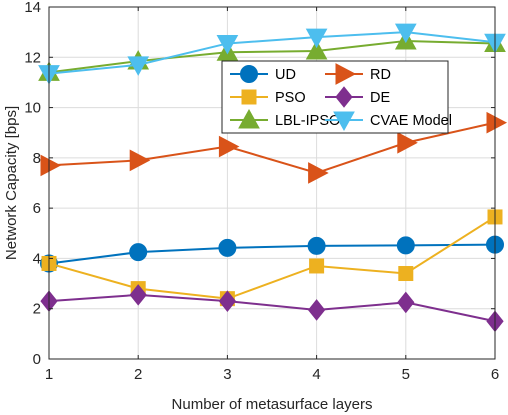 The width and height of the screenshot is (508, 415). I want to click on legend-item-pso: PSO, so click(268, 97).